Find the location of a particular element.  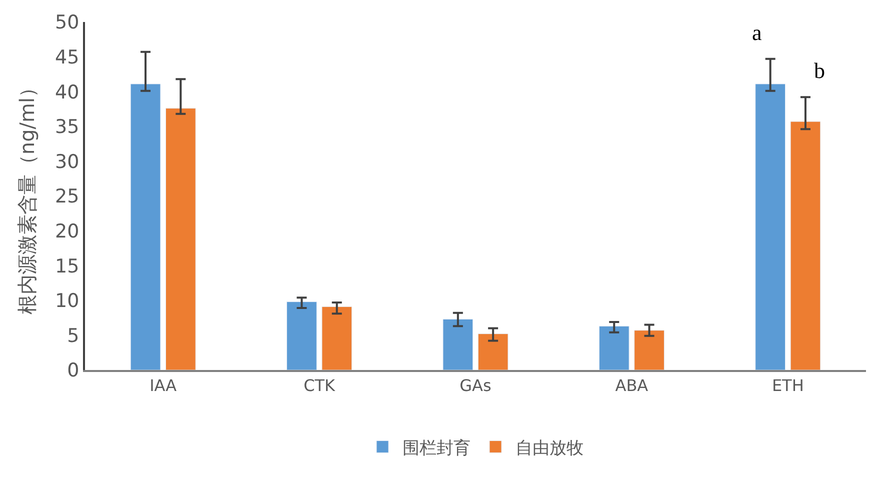

x-tick-label: IAA is located at coordinates (163, 386).